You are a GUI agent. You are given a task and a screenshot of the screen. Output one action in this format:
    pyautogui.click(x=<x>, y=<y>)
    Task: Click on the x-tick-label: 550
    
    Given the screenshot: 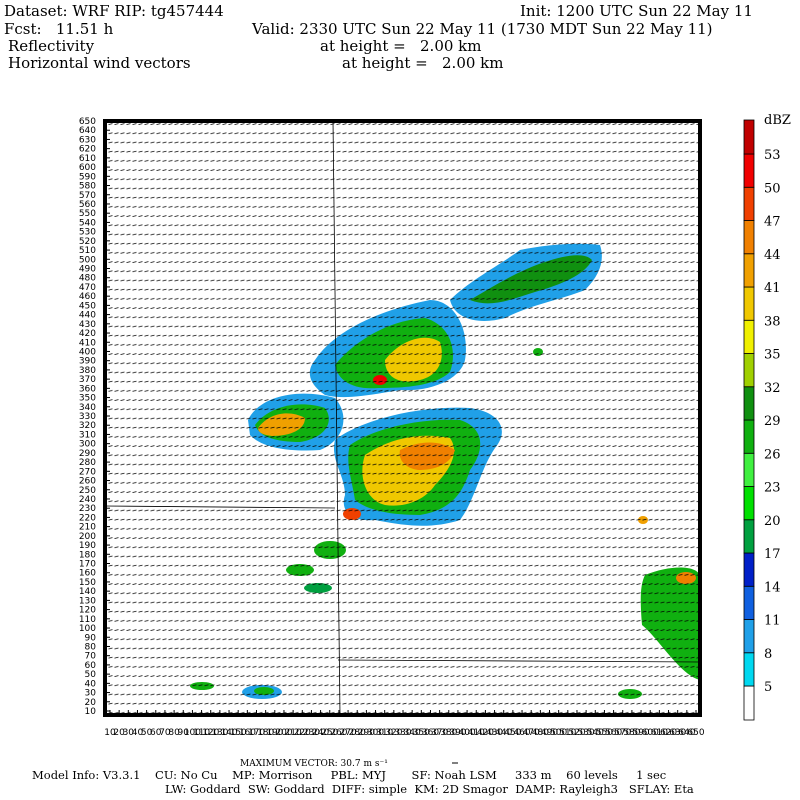 What is the action you would take?
    pyautogui.click(x=604, y=733)
    